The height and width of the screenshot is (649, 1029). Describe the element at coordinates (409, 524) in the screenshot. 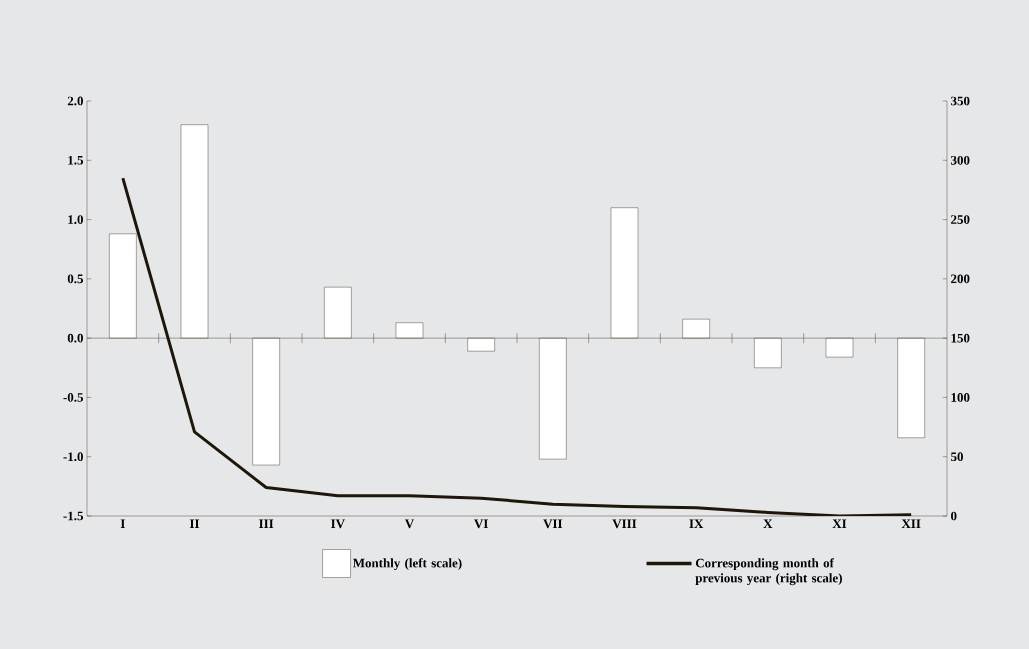

I see `x-tick-label: V` at that location.